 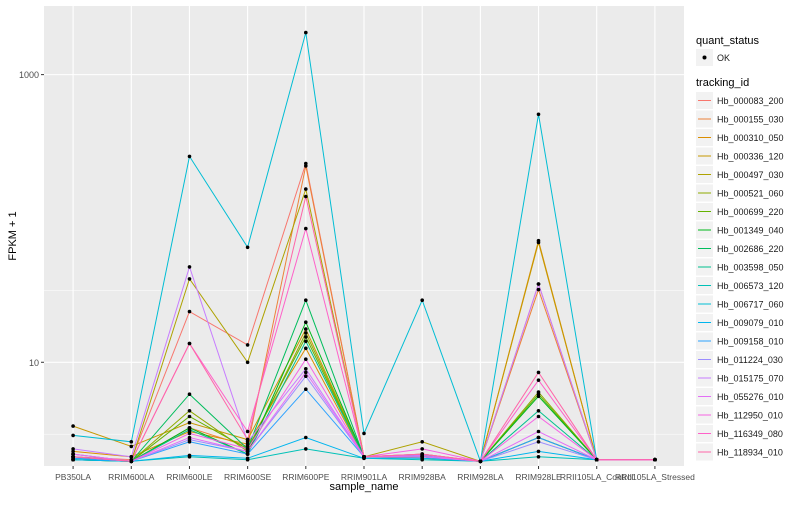 I want to click on legend-label: Hb_000521_060, so click(x=750, y=194).